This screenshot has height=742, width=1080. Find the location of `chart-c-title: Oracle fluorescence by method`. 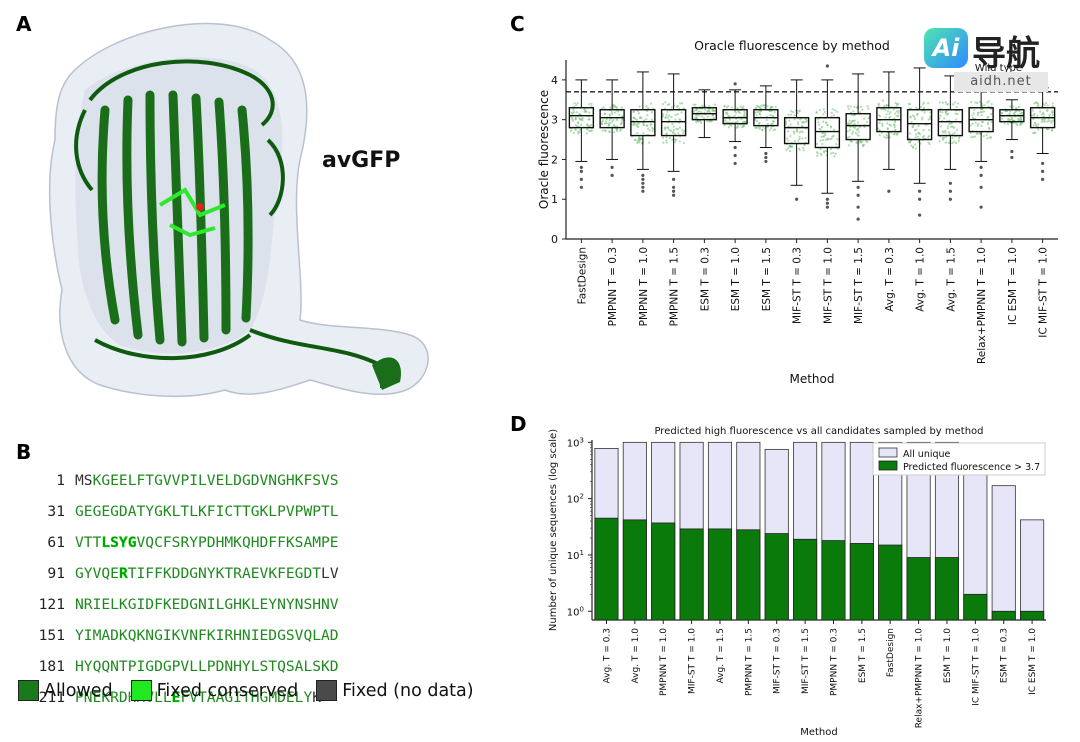

chart-c-title: Oracle fluorescence by method is located at coordinates (792, 45).